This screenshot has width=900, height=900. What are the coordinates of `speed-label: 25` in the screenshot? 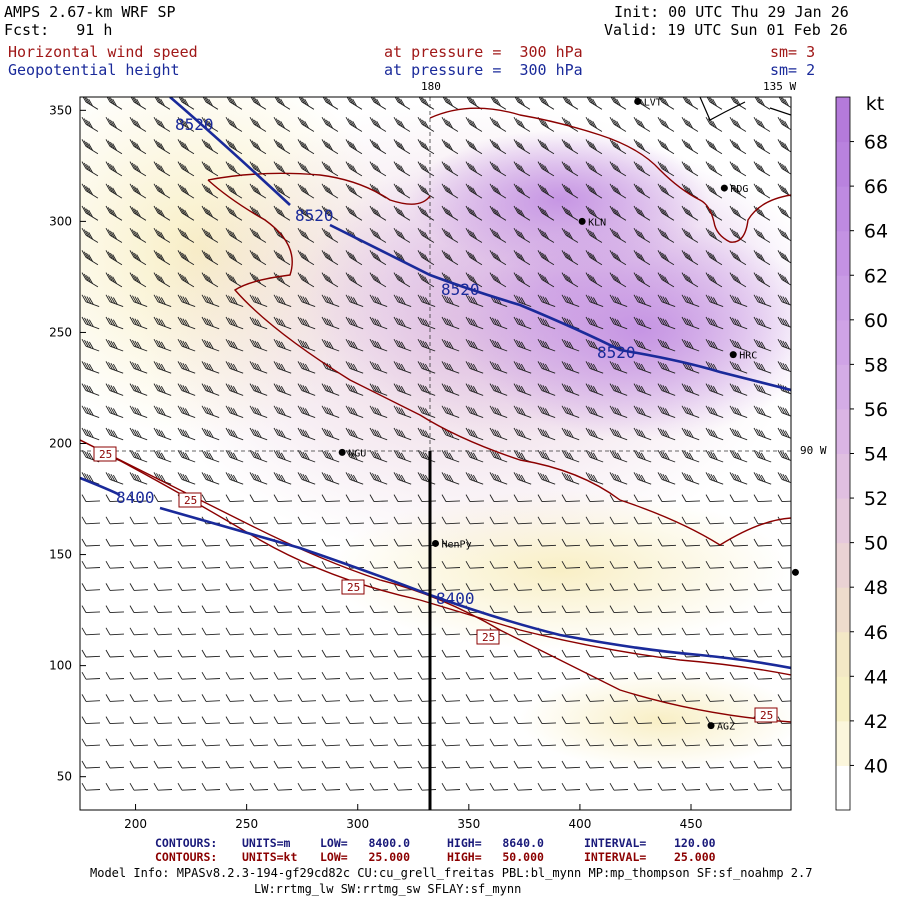 It's located at (353, 587).